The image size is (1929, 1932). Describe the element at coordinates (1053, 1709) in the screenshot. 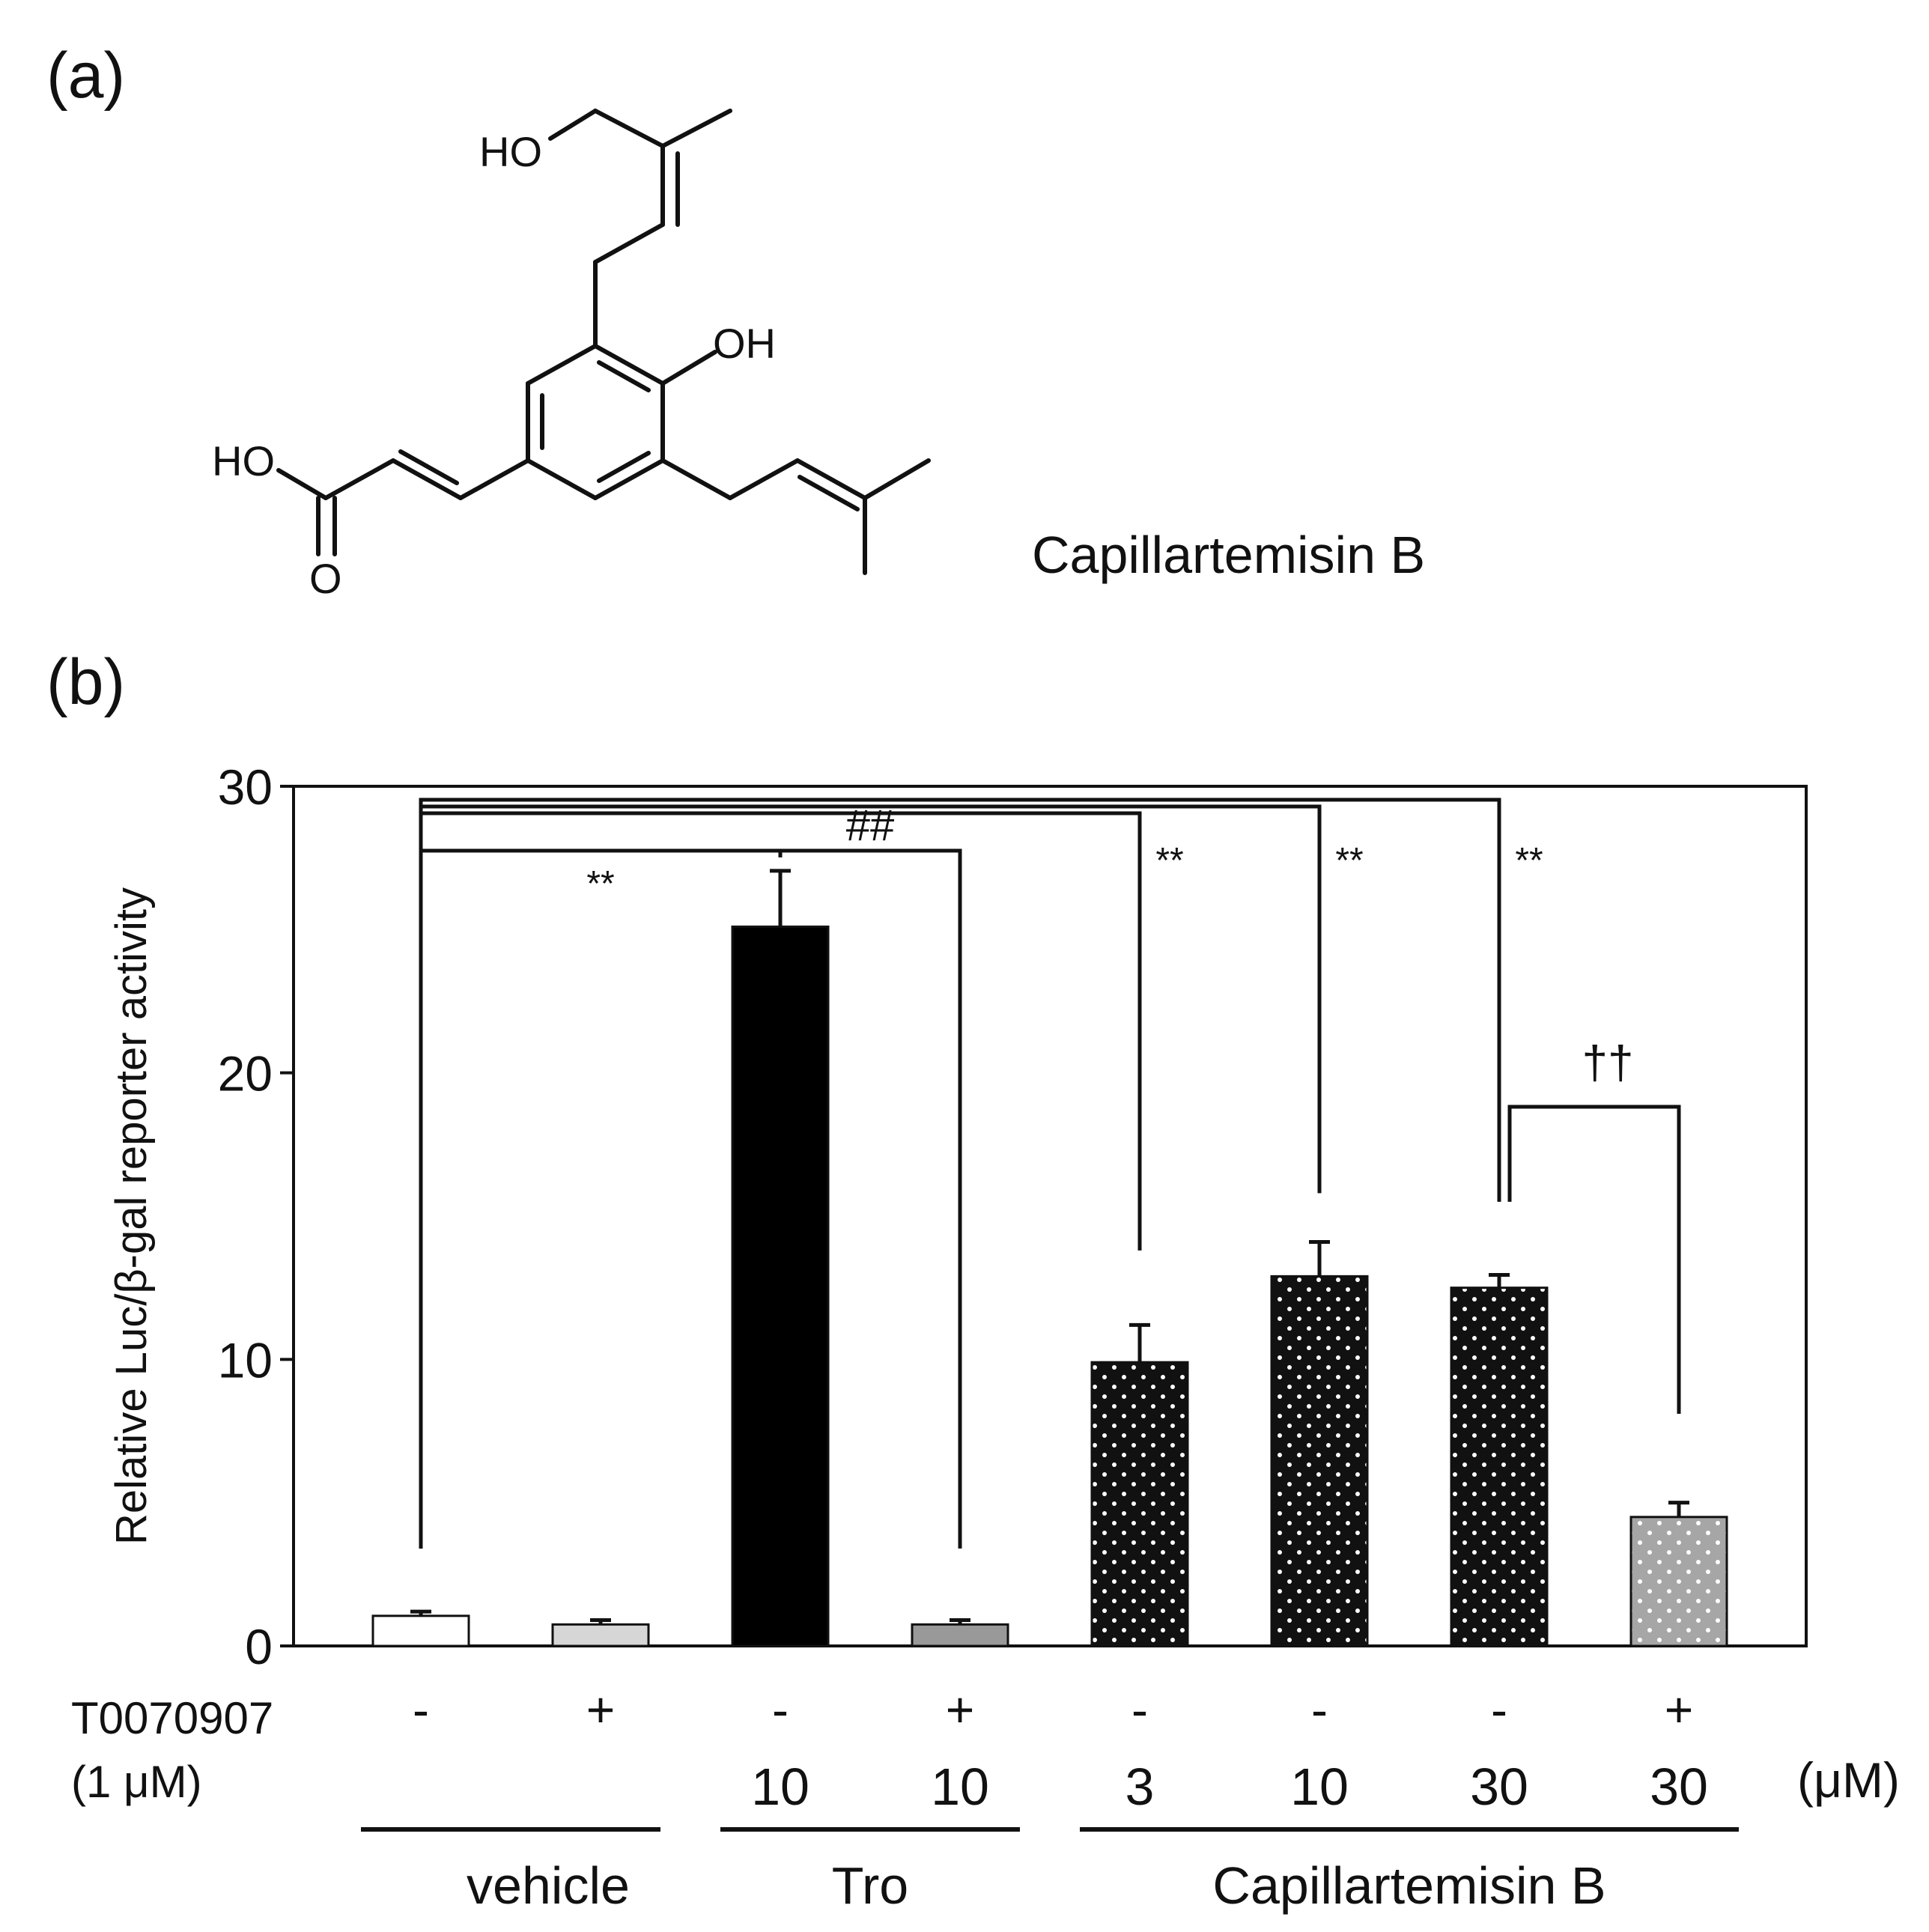

I see `treatment-signs: - + - + - - - +` at that location.